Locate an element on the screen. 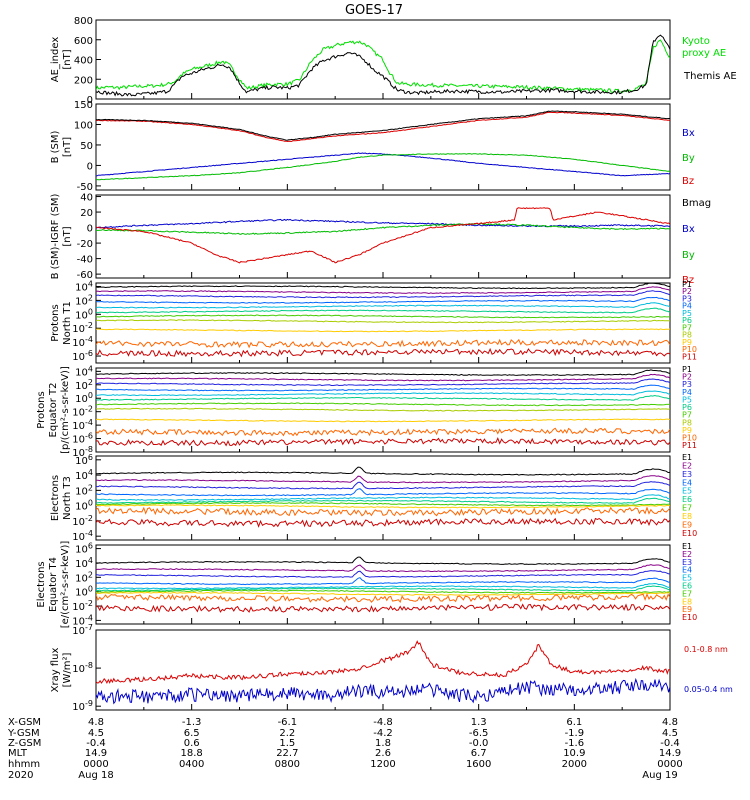  series-line-bz is located at coordinates (383, 127).